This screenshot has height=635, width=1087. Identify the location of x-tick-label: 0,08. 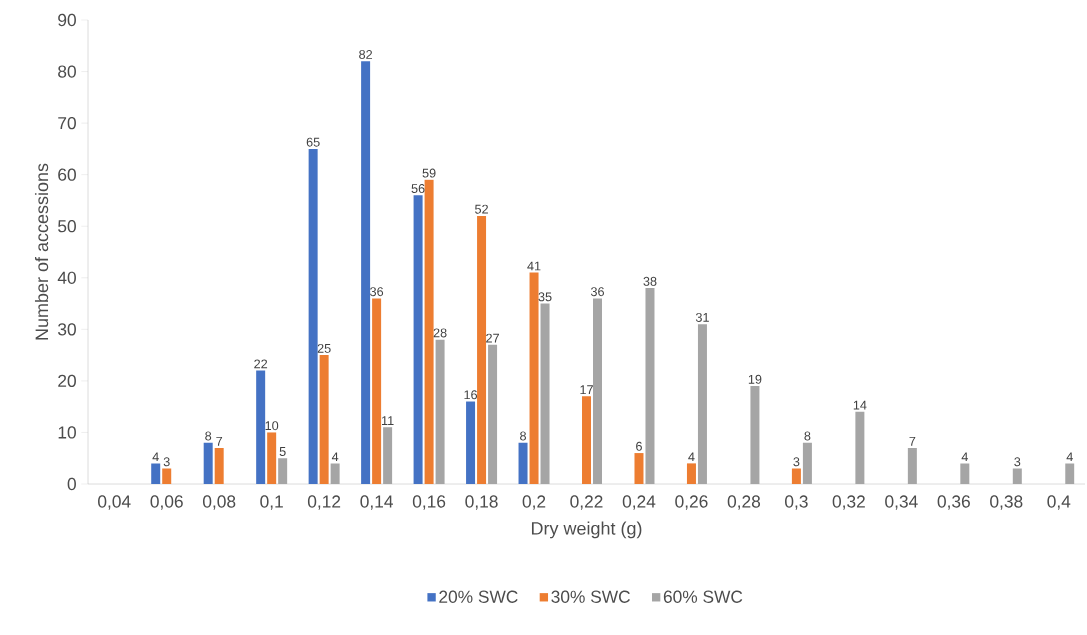
(219, 502).